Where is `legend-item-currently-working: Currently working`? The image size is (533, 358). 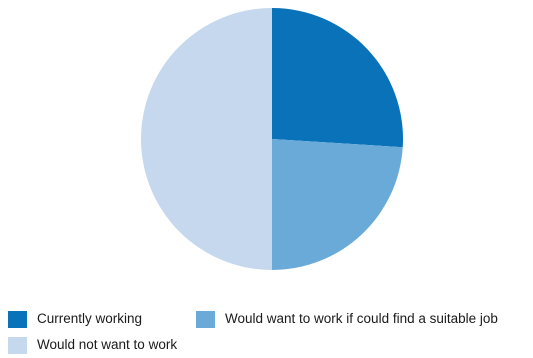 legend-item-currently-working: Currently working is located at coordinates (75, 319).